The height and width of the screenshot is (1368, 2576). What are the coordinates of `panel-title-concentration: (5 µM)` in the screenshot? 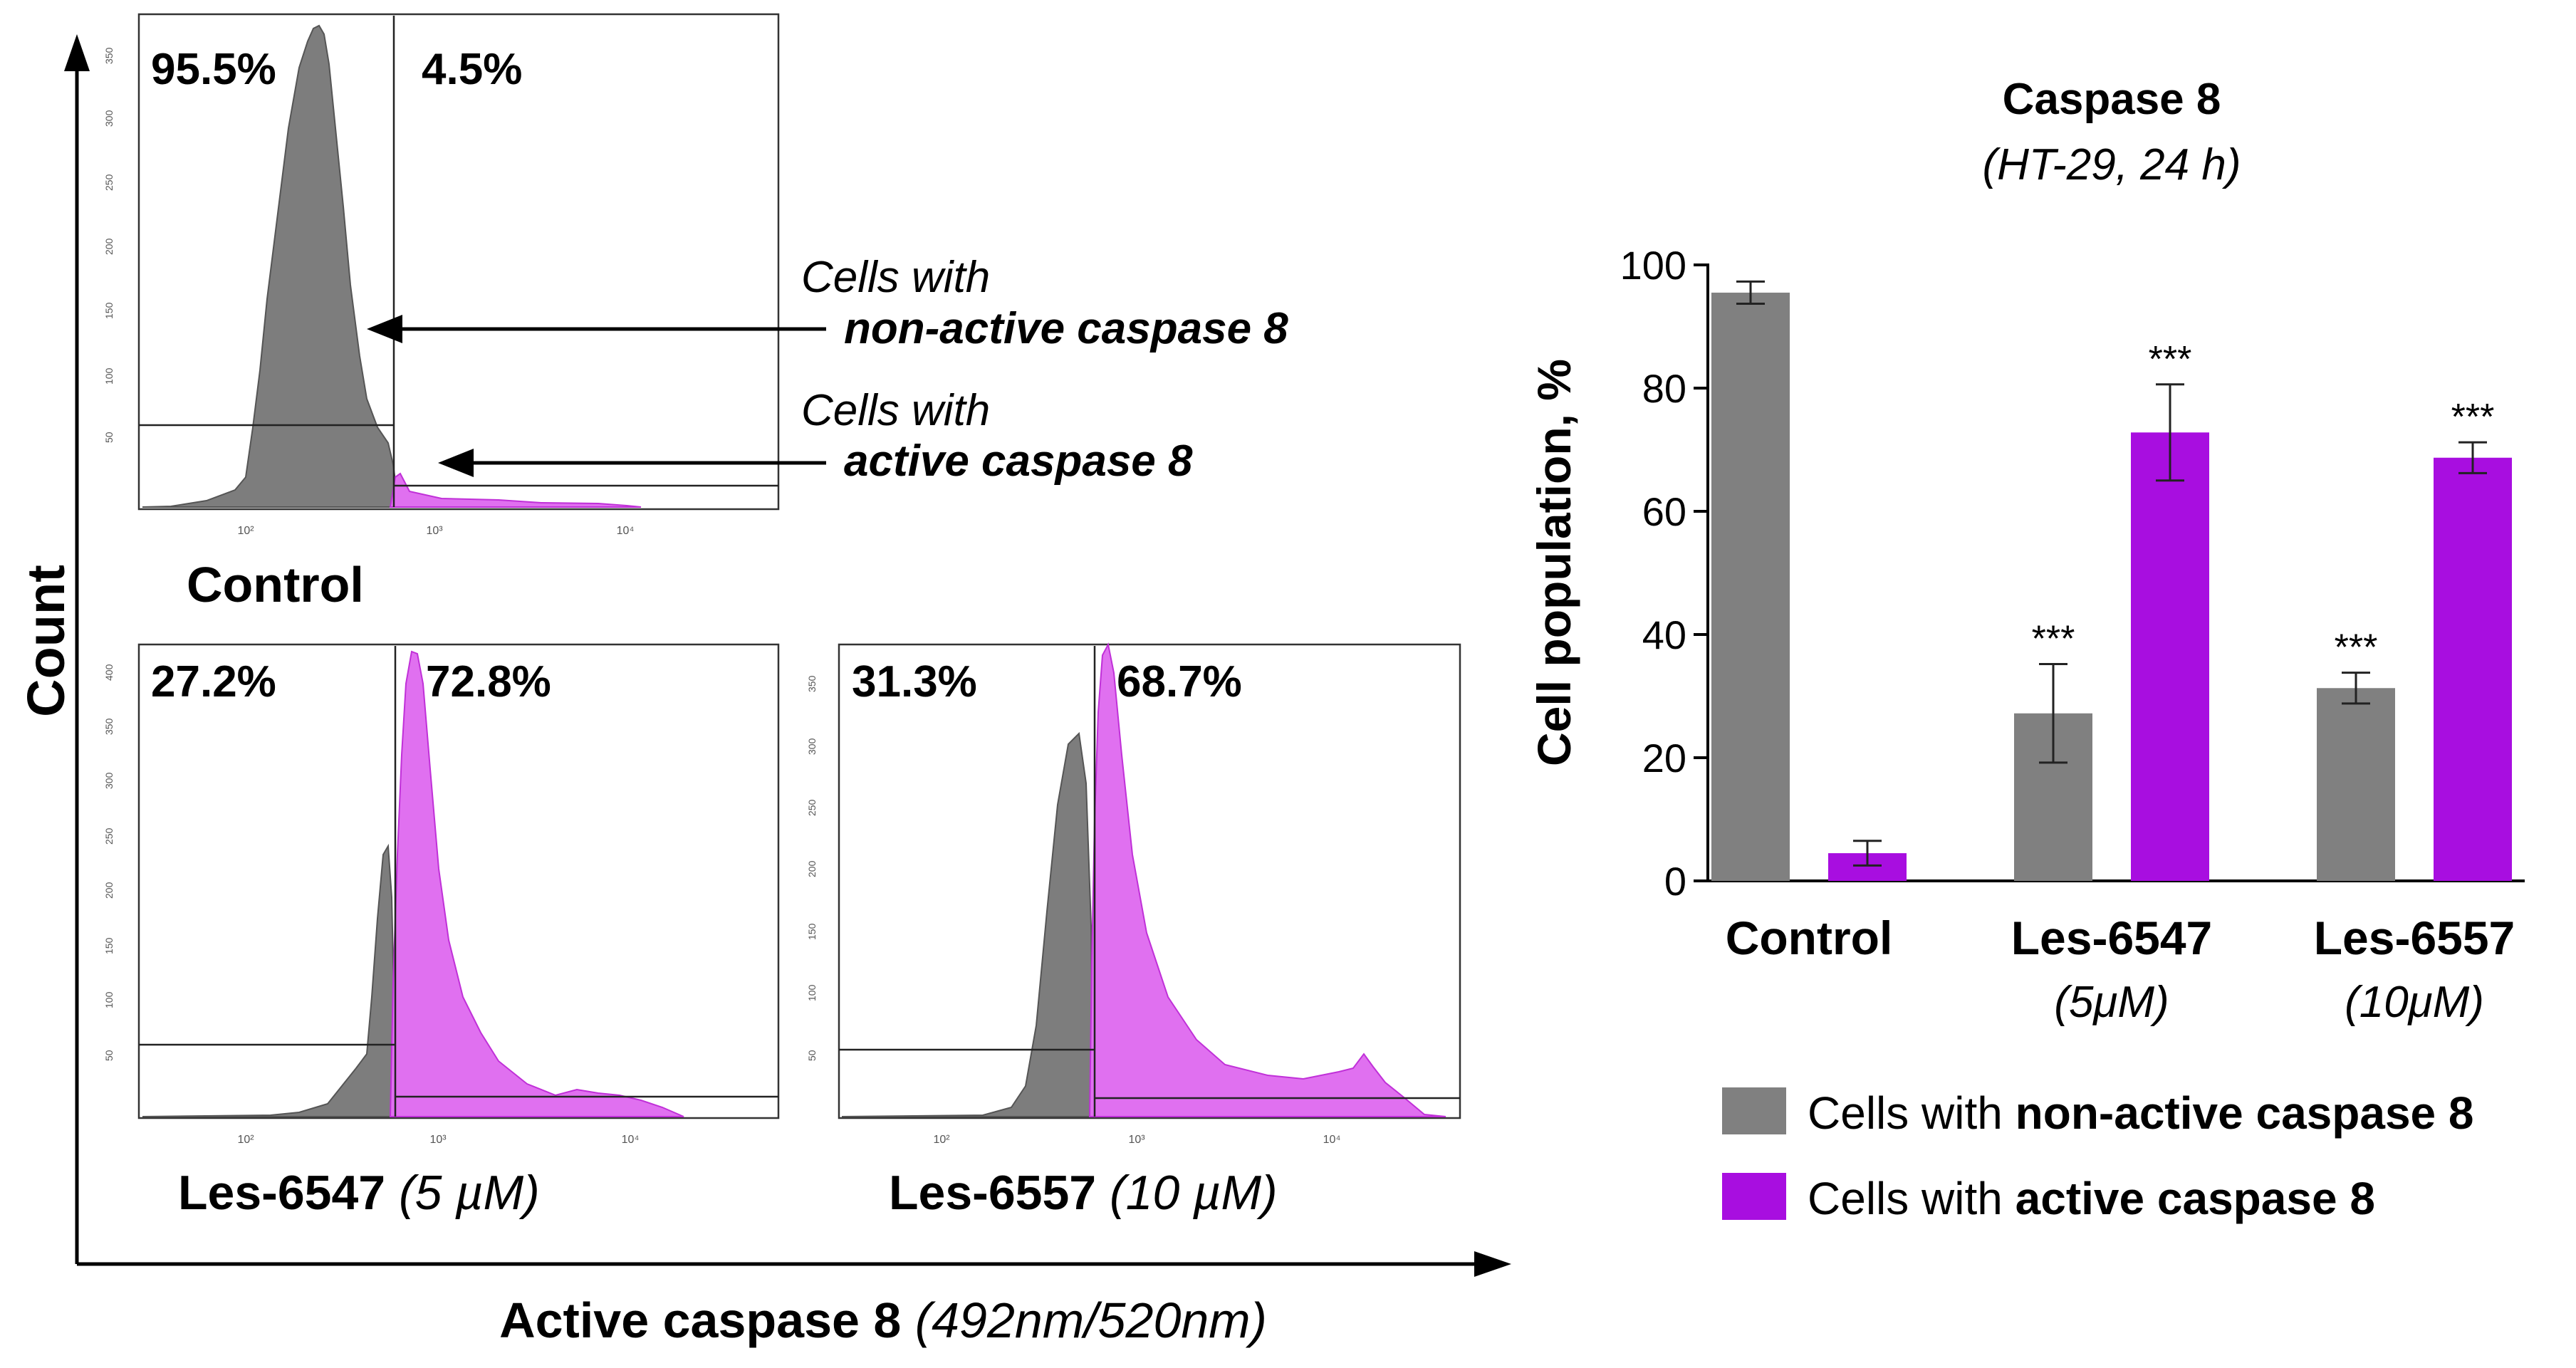 It's located at (469, 1193).